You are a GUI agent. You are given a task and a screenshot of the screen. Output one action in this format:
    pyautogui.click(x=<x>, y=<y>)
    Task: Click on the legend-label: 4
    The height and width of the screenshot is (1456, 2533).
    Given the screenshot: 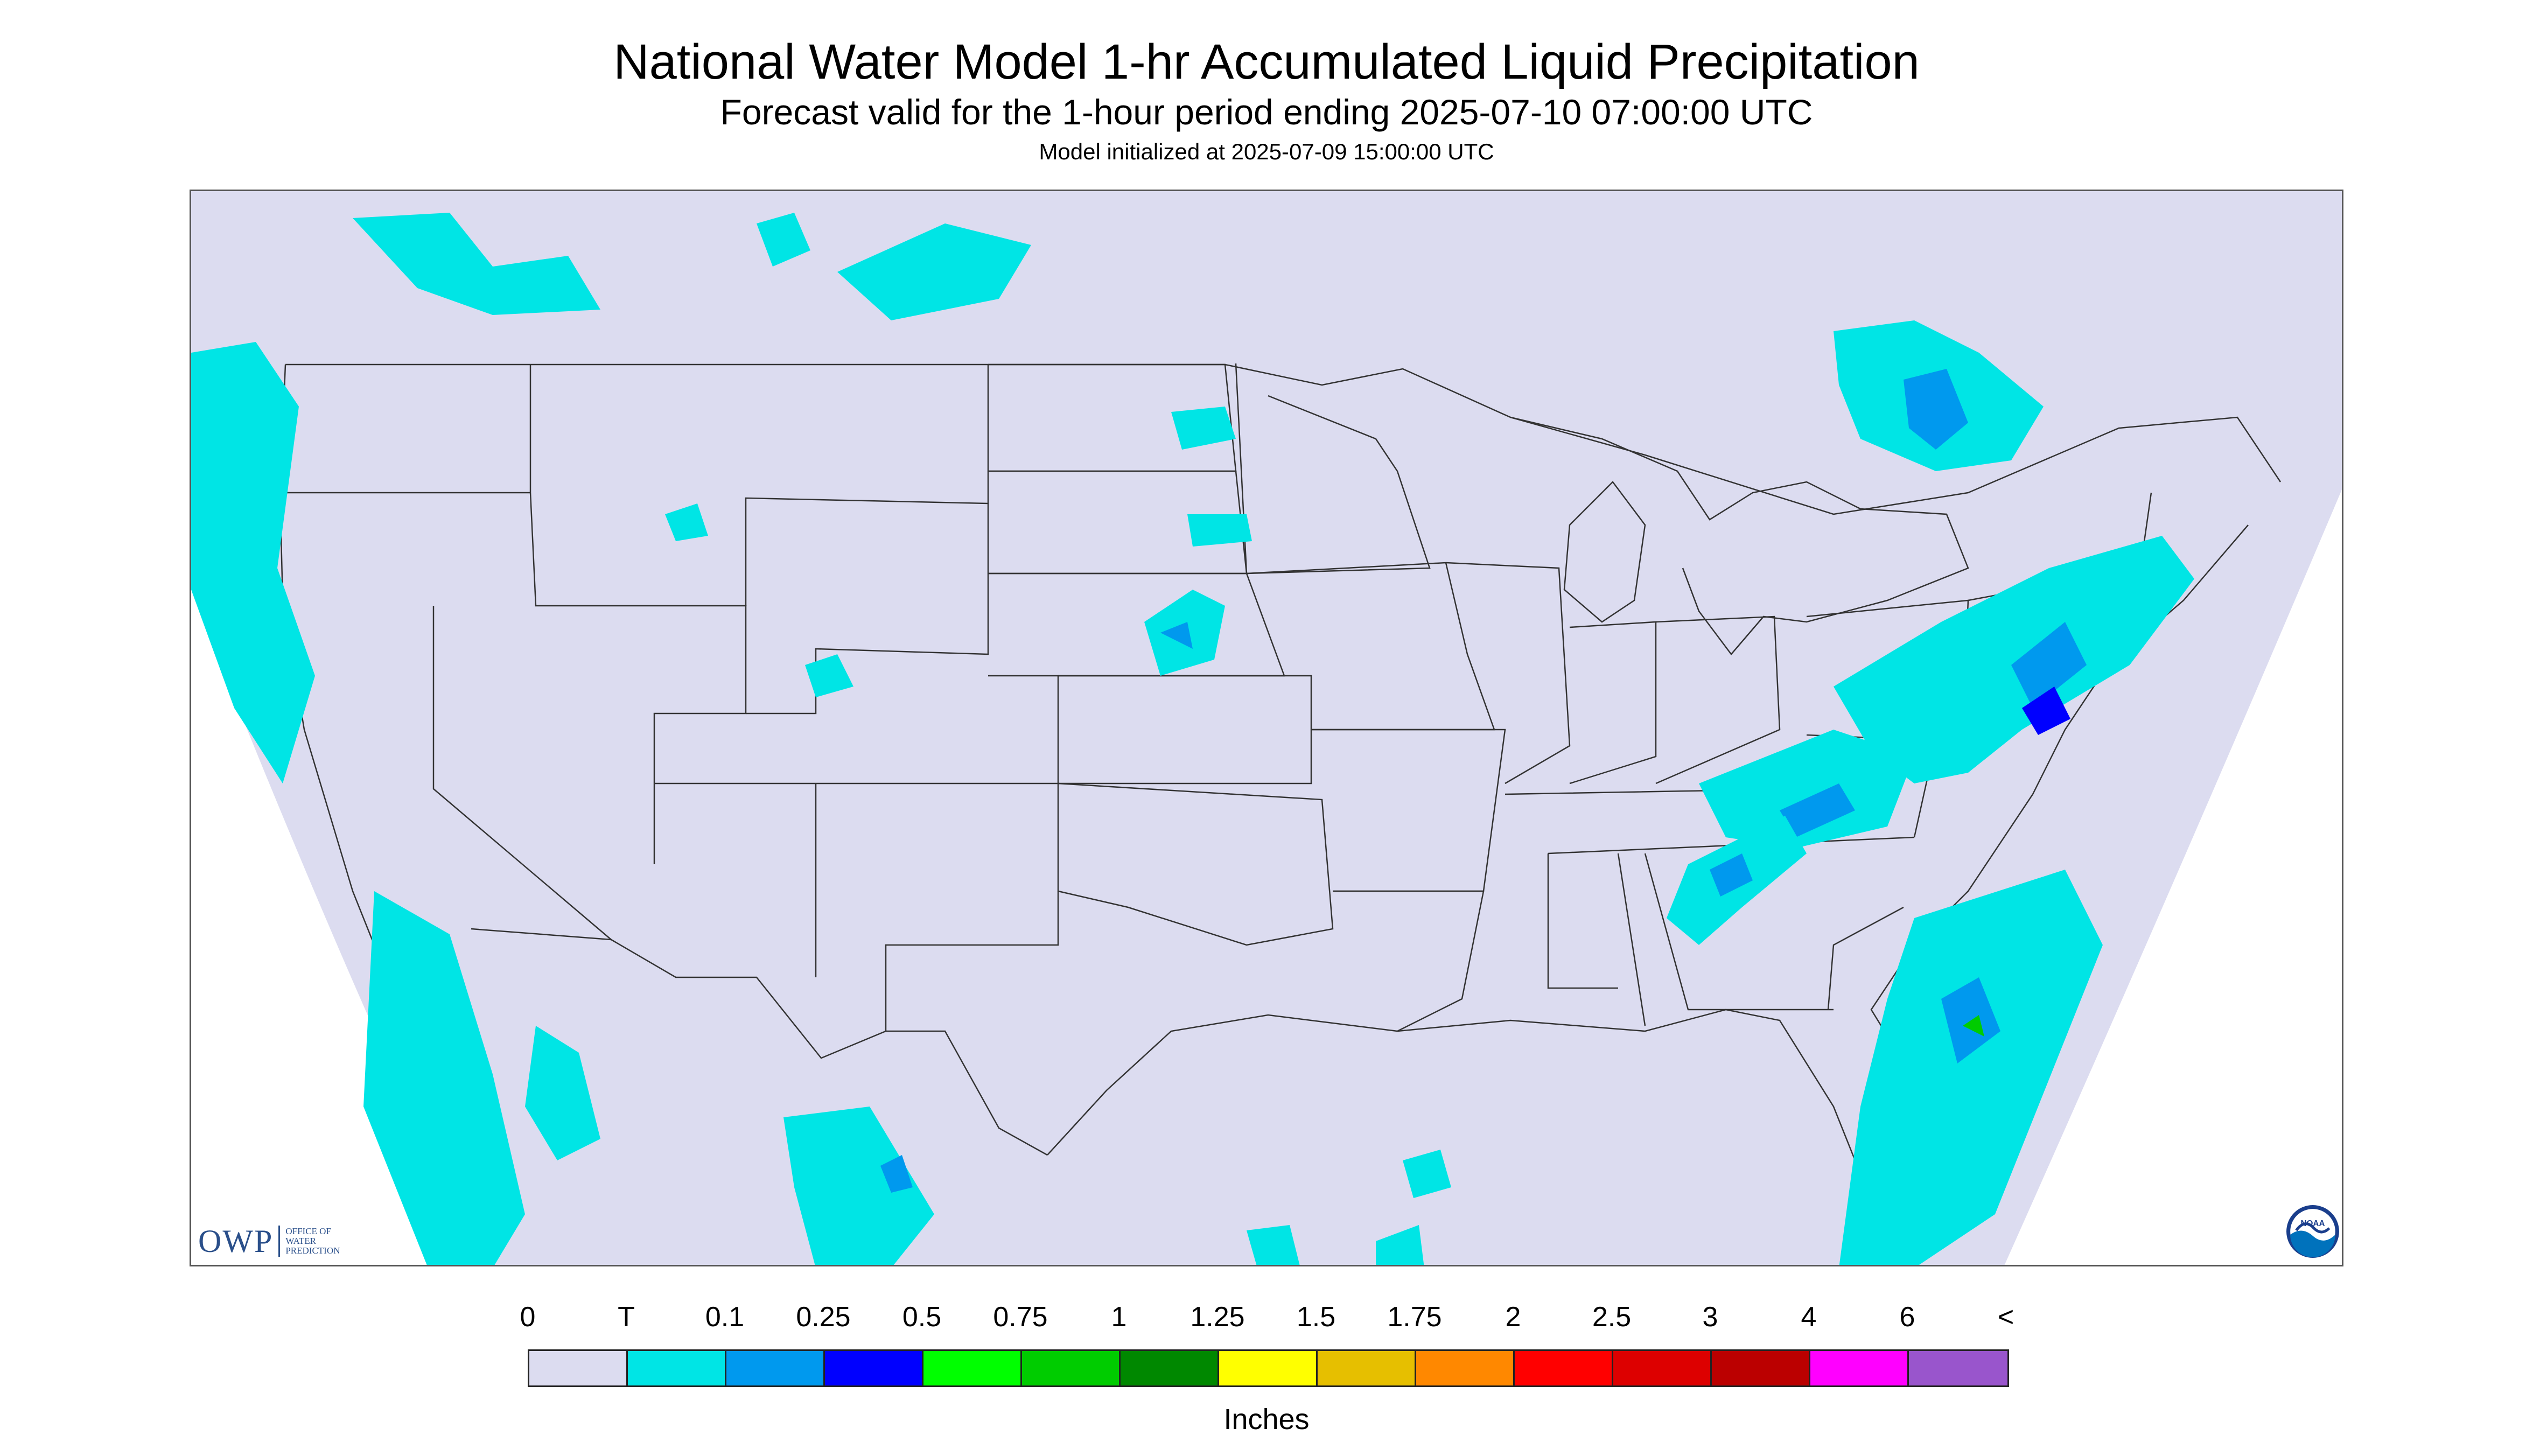 What is the action you would take?
    pyautogui.click(x=1809, y=1317)
    